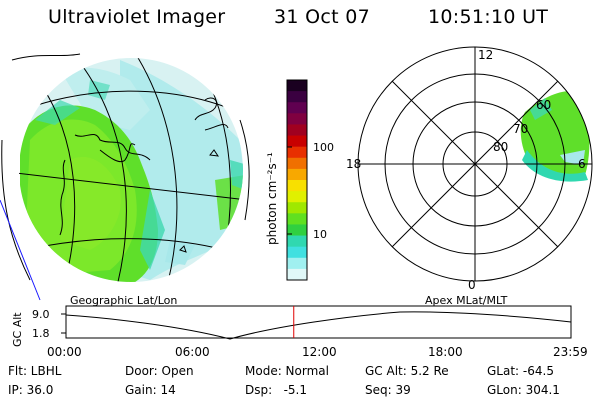 The height and width of the screenshot is (400, 600). Describe the element at coordinates (320, 234) in the screenshot. I see `colorbar-tick-10: 10` at that location.